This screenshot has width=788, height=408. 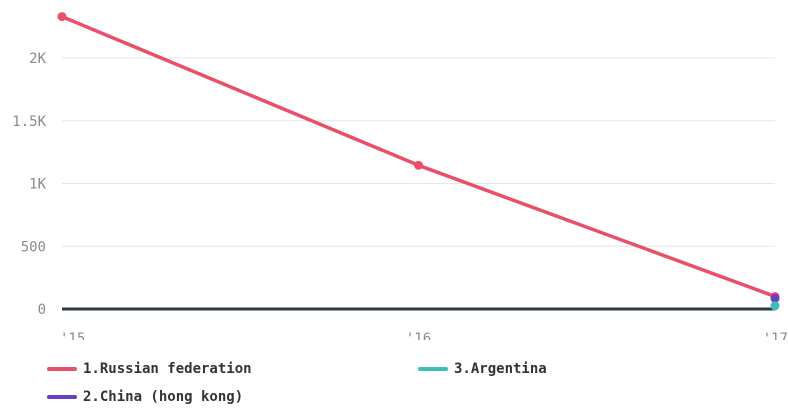 I want to click on legend-label: 1.Russian federation, so click(x=167, y=369).